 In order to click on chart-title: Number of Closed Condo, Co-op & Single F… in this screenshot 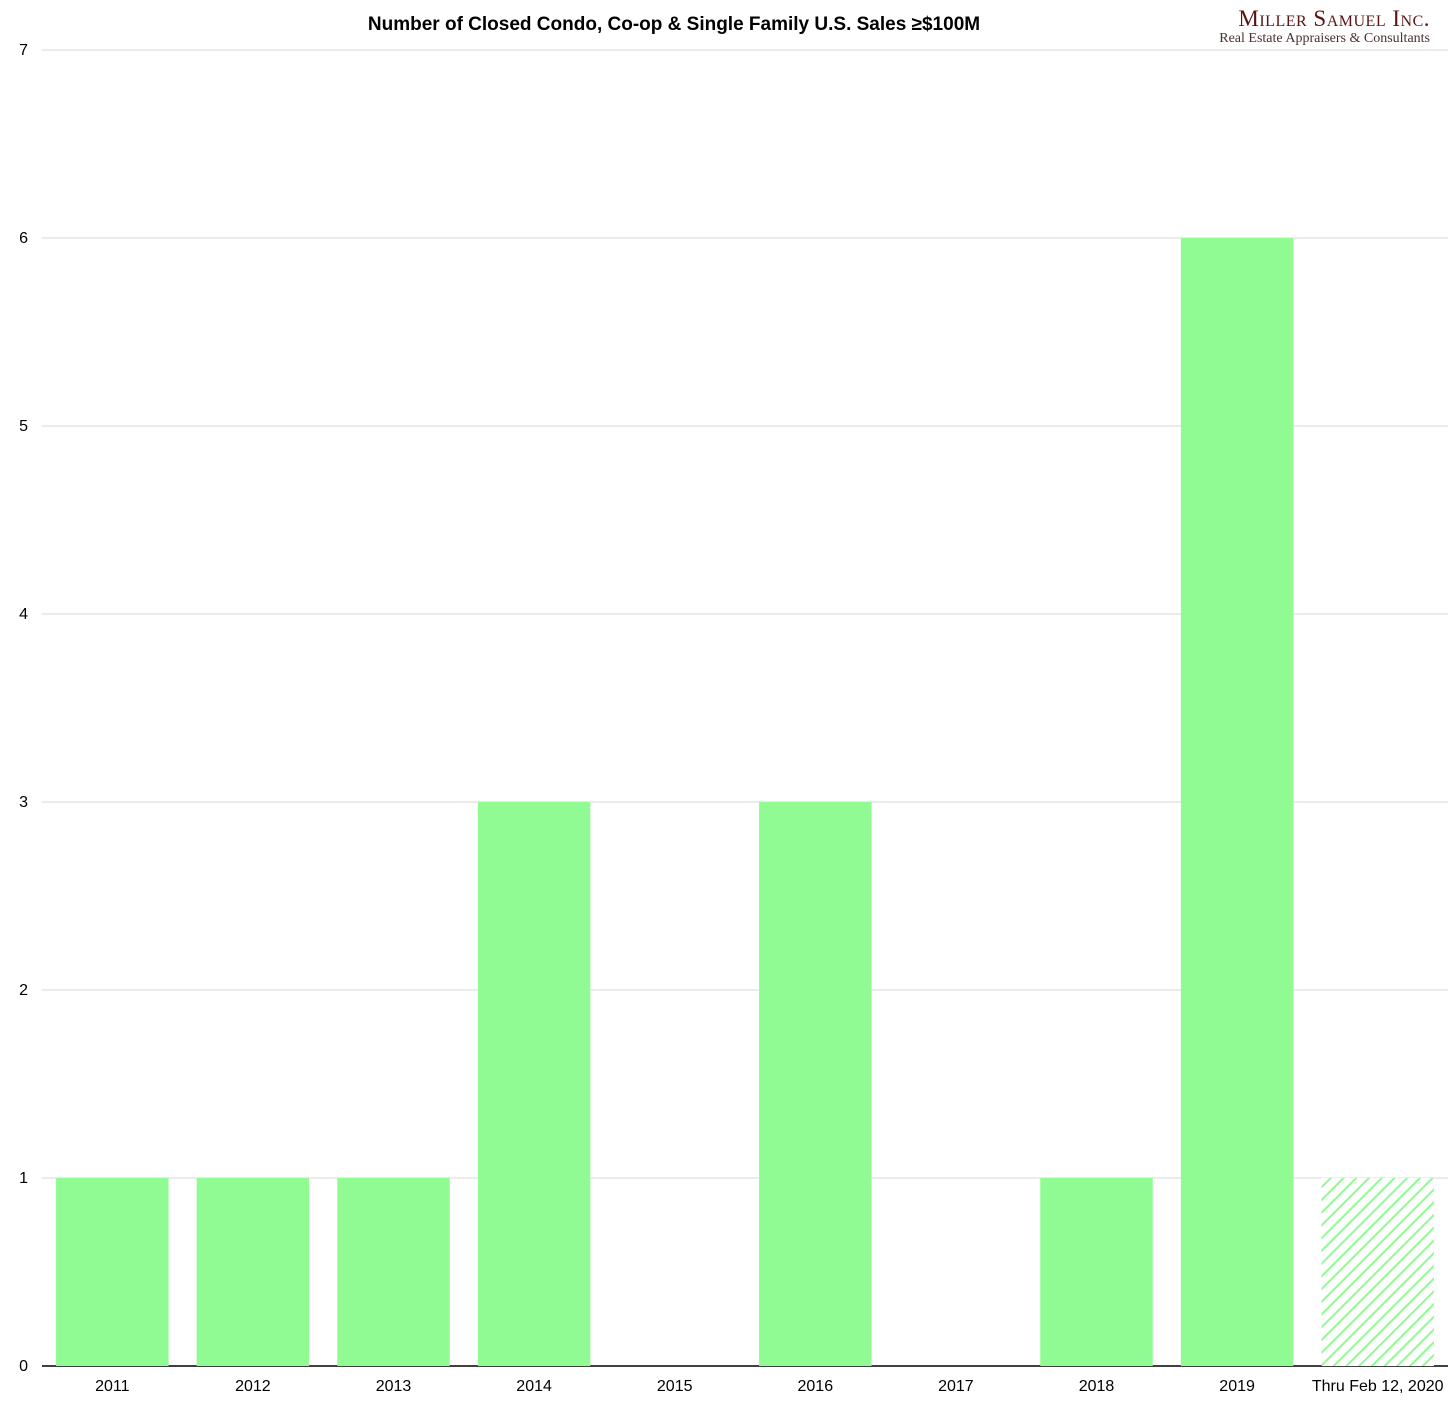, I will do `click(674, 24)`.